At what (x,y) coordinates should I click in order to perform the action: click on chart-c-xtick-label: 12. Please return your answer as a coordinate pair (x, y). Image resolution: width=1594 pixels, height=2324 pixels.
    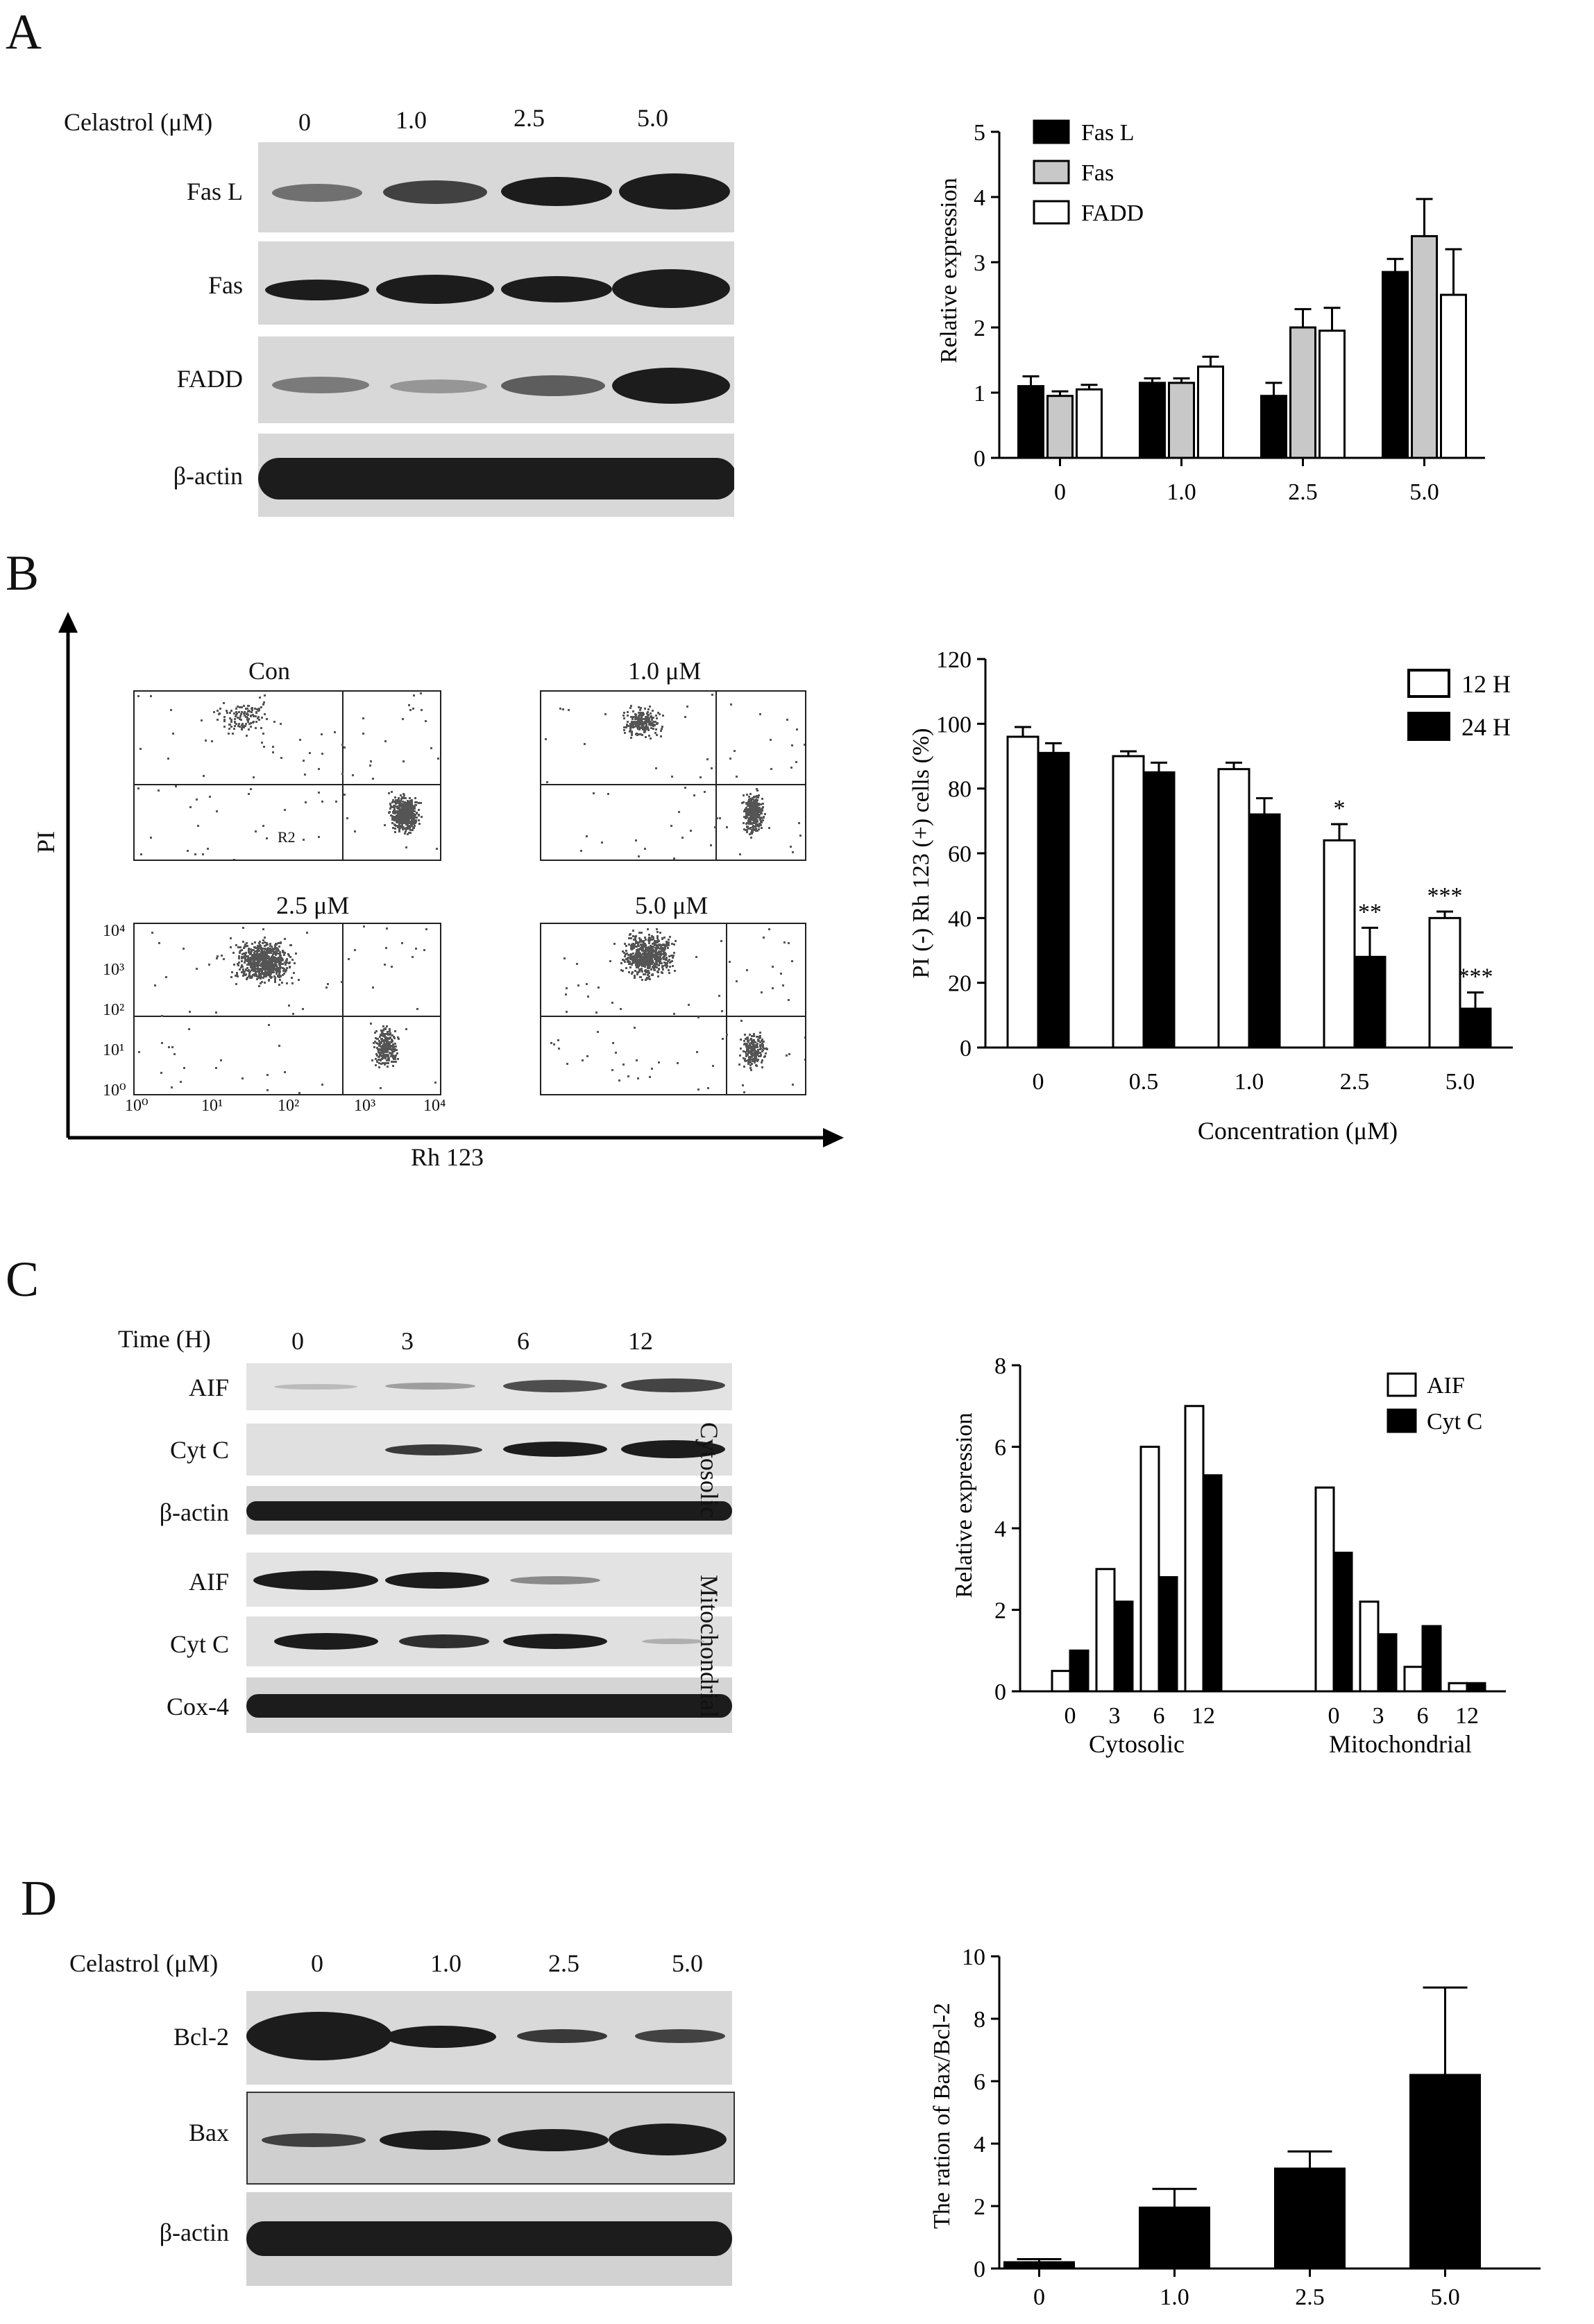
    Looking at the image, I should click on (1467, 1716).